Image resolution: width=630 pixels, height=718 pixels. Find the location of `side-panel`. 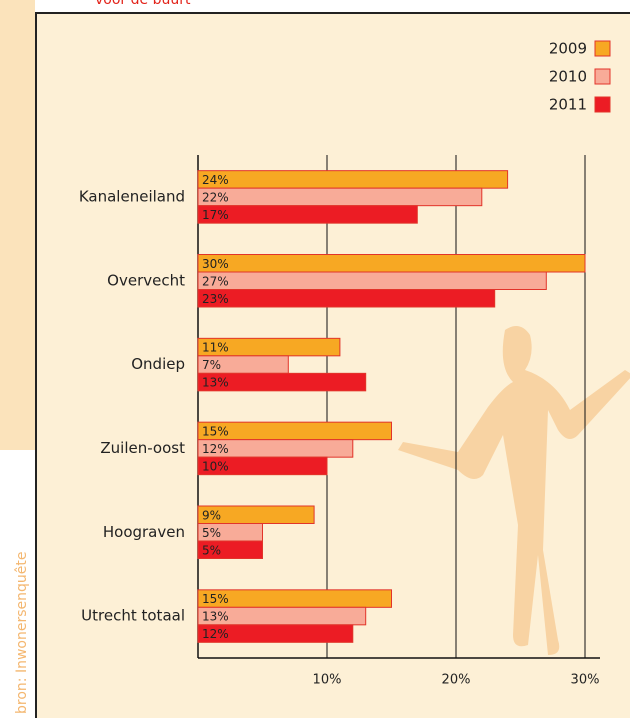

side-panel is located at coordinates (17, 225).